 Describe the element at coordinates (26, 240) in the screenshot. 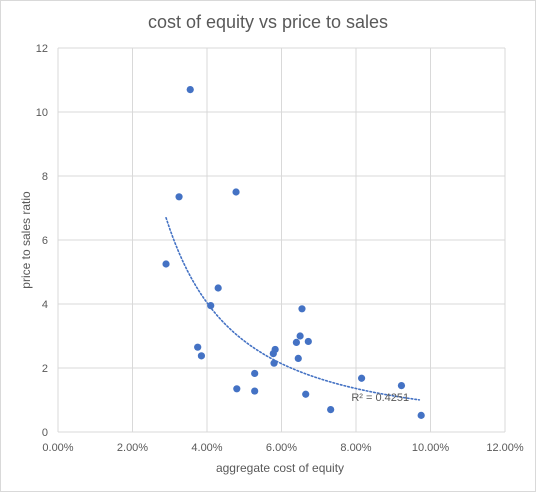

I see `y-axis-title: price to sales ratio` at that location.